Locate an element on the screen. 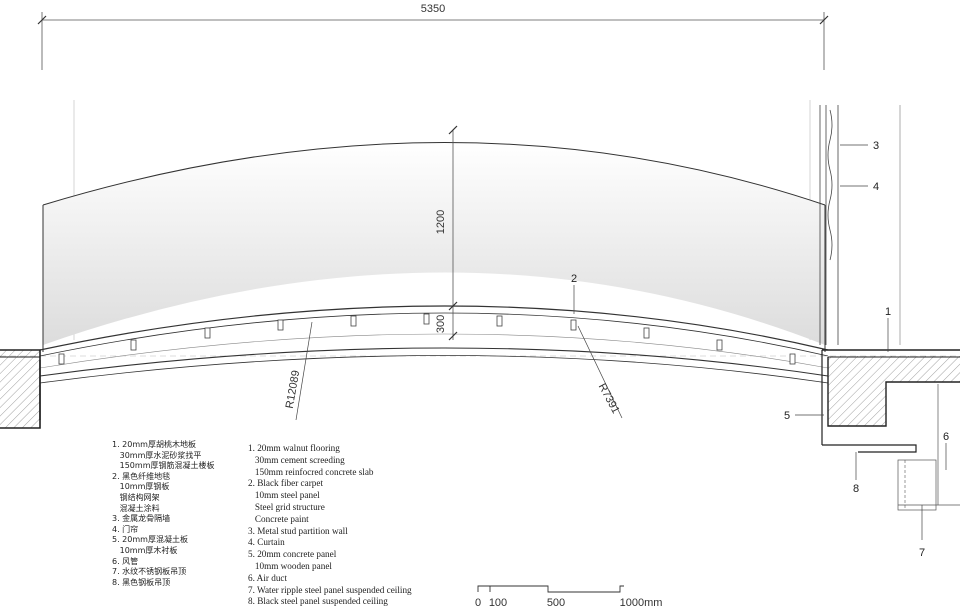 Image resolution: width=960 pixels, height=614 pixels. scale-bar: 0 100 500 1000mm is located at coordinates (569, 597).